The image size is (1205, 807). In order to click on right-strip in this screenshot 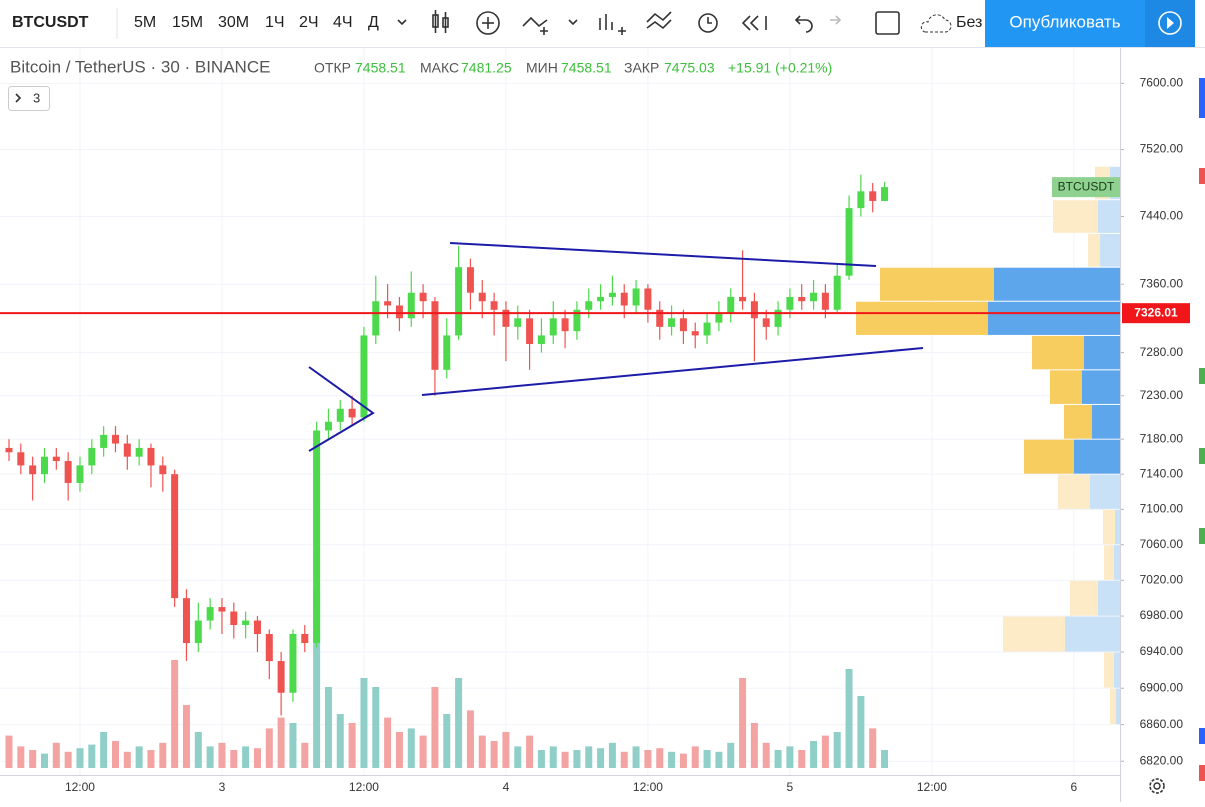, I will do `click(1200, 425)`.